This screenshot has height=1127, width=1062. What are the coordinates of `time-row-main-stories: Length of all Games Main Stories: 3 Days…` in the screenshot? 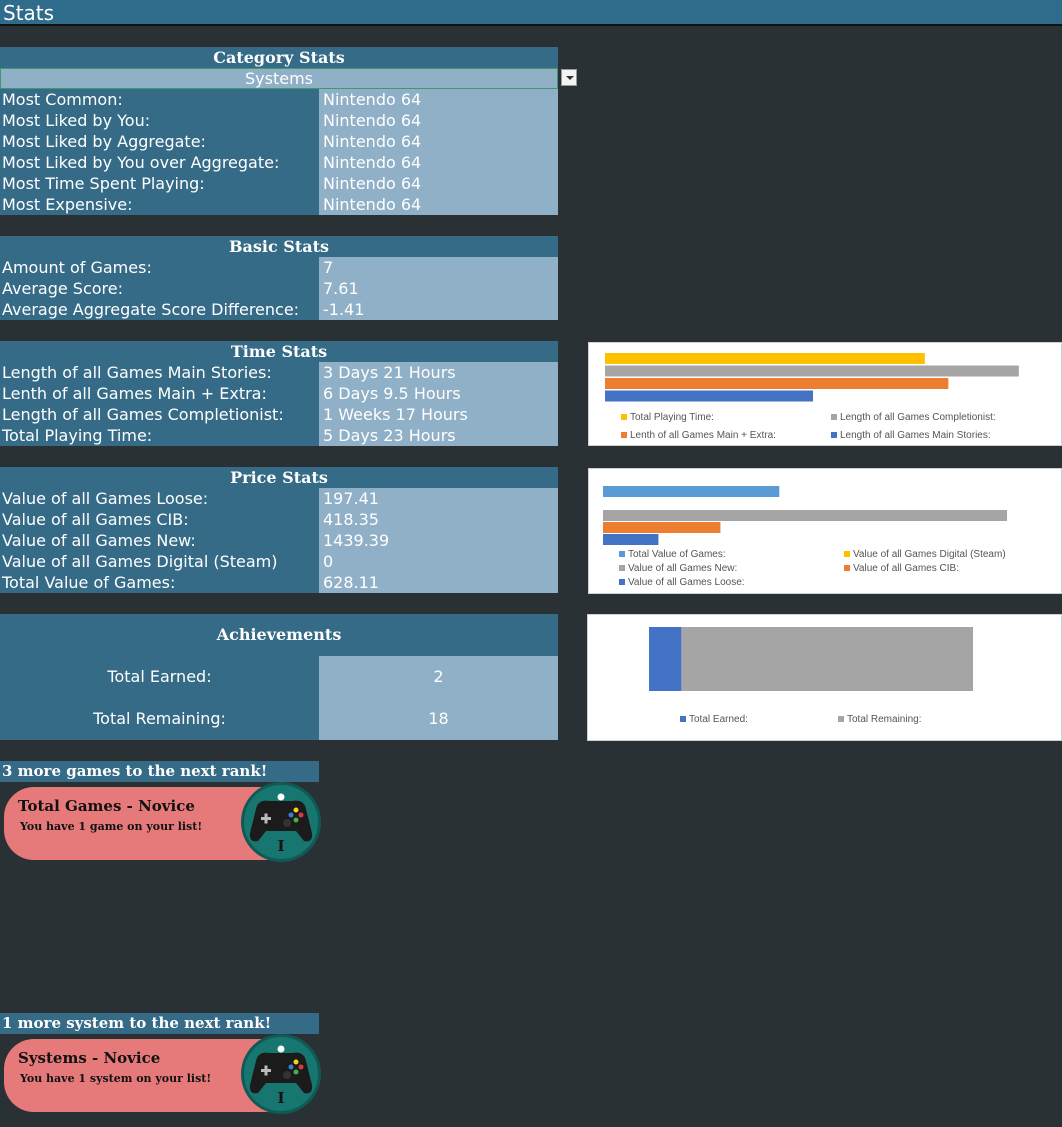 It's located at (279, 372).